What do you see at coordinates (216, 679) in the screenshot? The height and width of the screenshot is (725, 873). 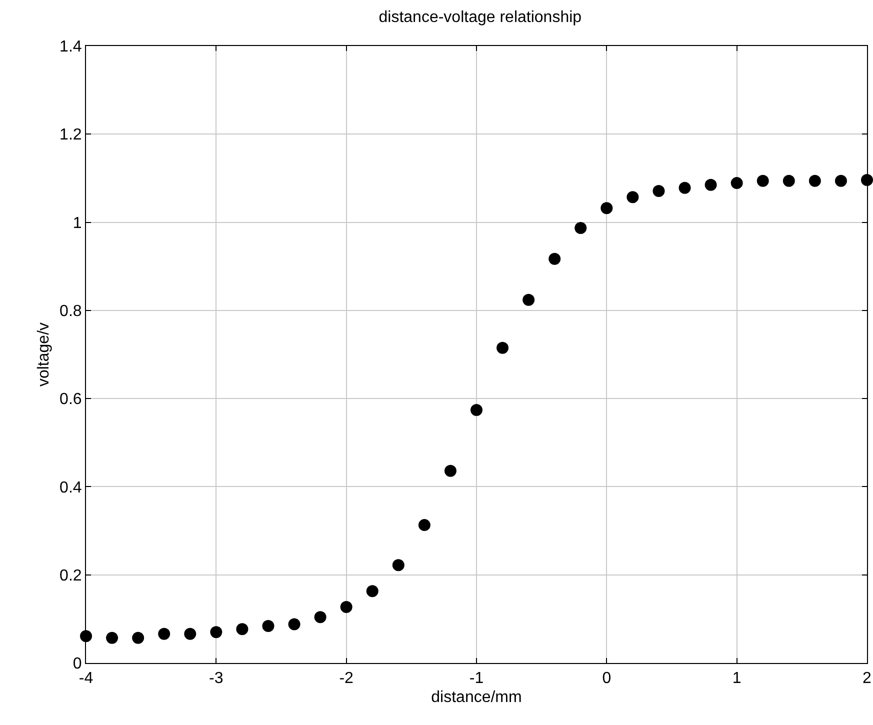 I see `x-tick-label: -3` at bounding box center [216, 679].